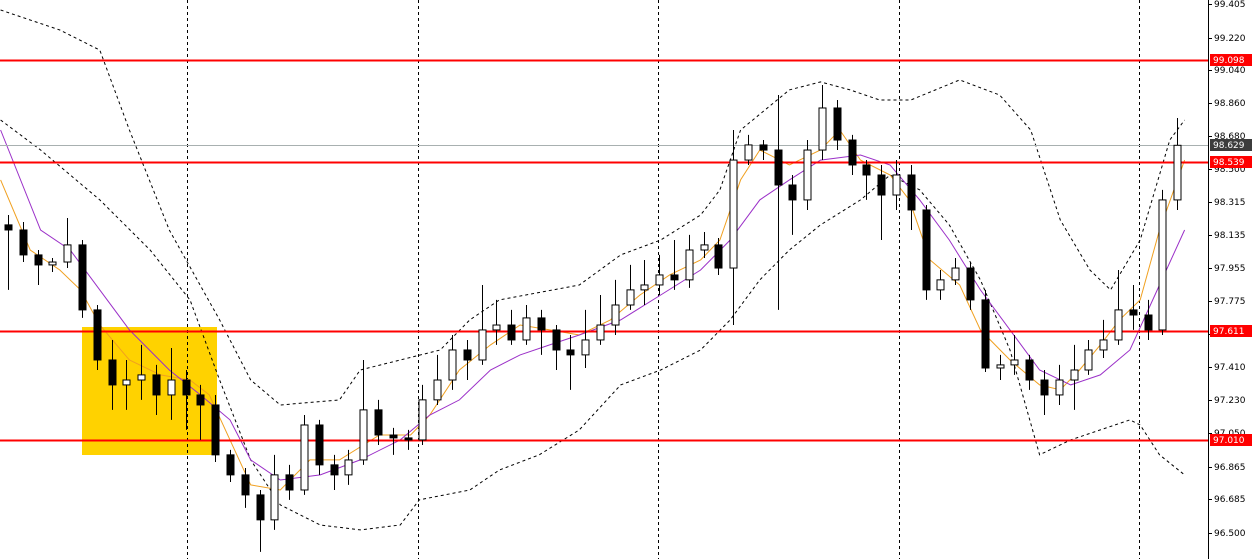 Image resolution: width=1252 pixels, height=559 pixels. Describe the element at coordinates (1230, 236) in the screenshot. I see `y-tick-label: 98.135` at that location.